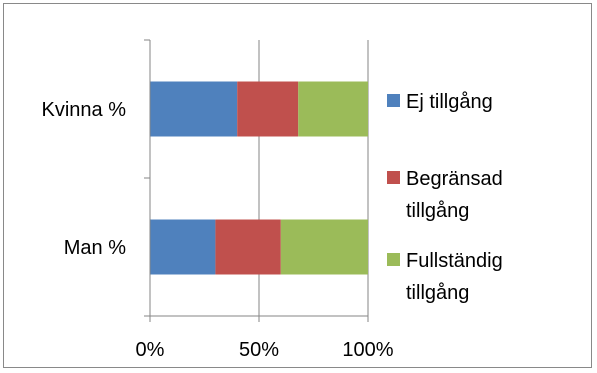 Image resolution: width=597 pixels, height=373 pixels. What do you see at coordinates (393, 177) in the screenshot?
I see `legend-swatch-begränsad-tillgång` at bounding box center [393, 177].